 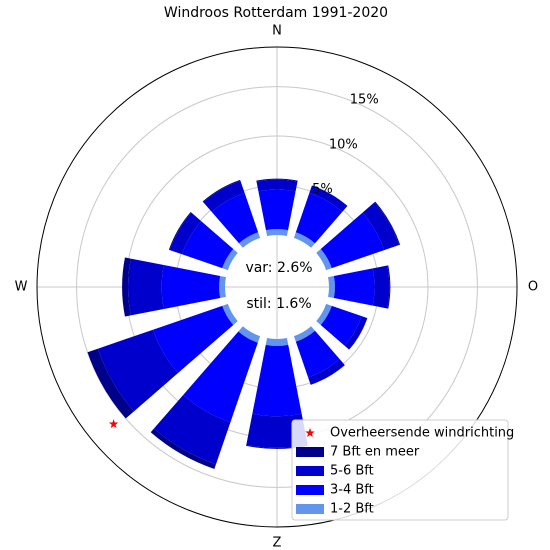 I want to click on legend-frame, so click(x=400, y=470).